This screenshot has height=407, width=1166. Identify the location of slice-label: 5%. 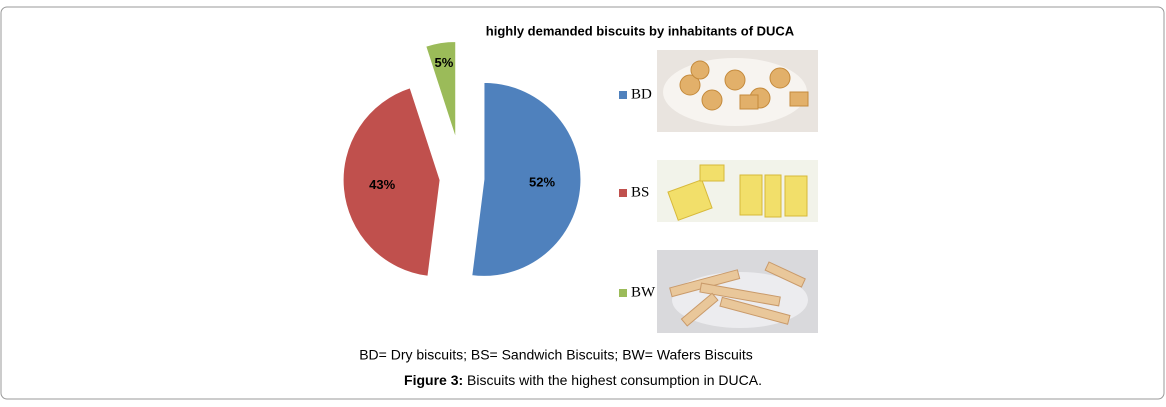
(444, 62).